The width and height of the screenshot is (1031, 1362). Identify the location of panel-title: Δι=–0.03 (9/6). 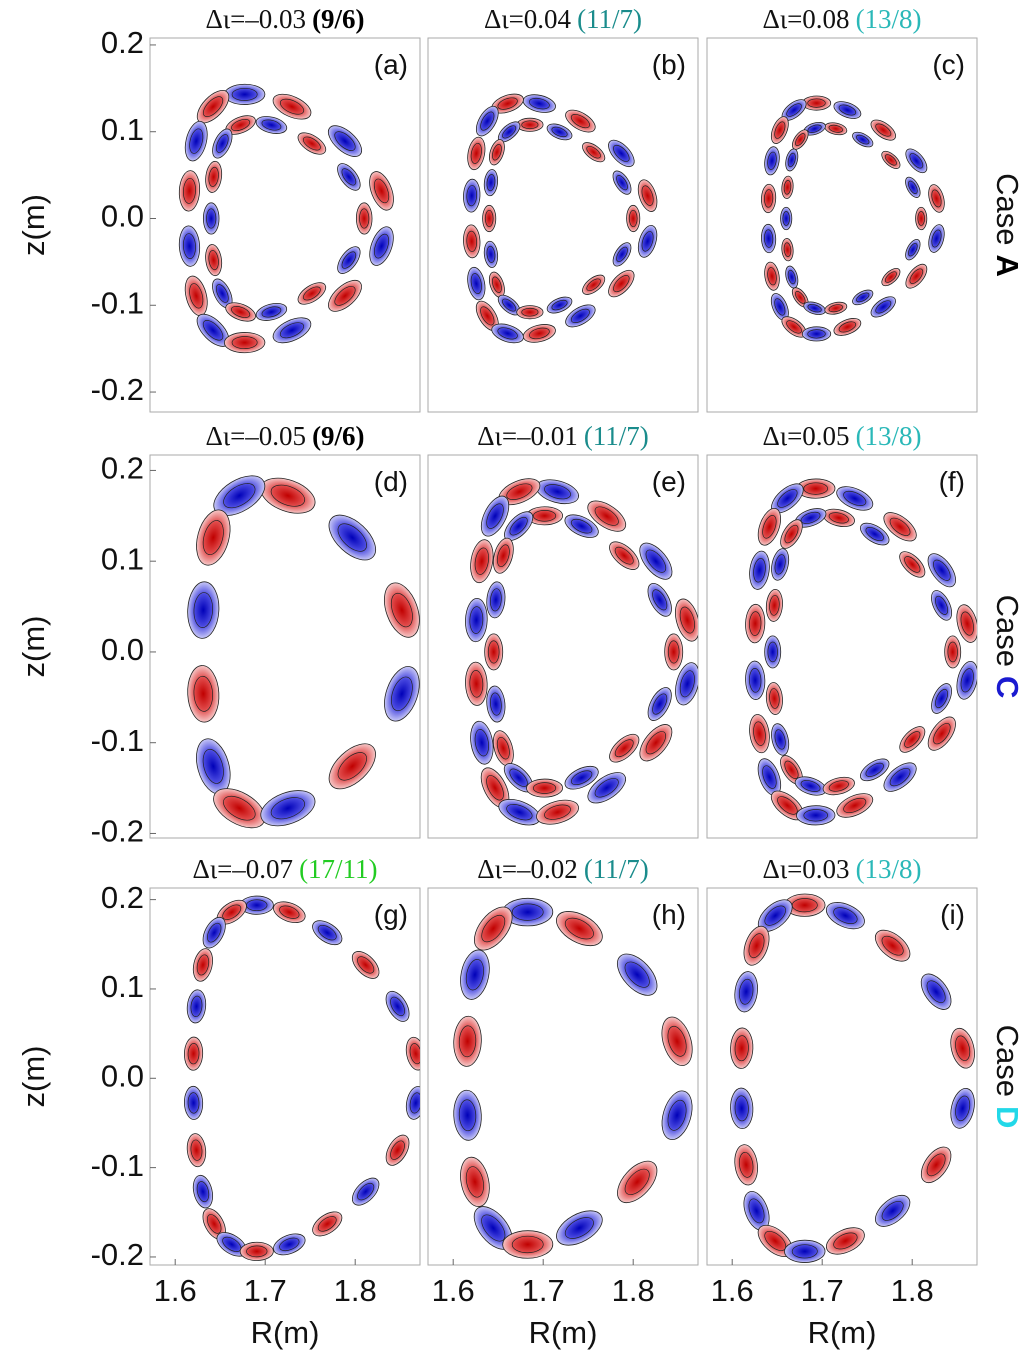
(284, 19).